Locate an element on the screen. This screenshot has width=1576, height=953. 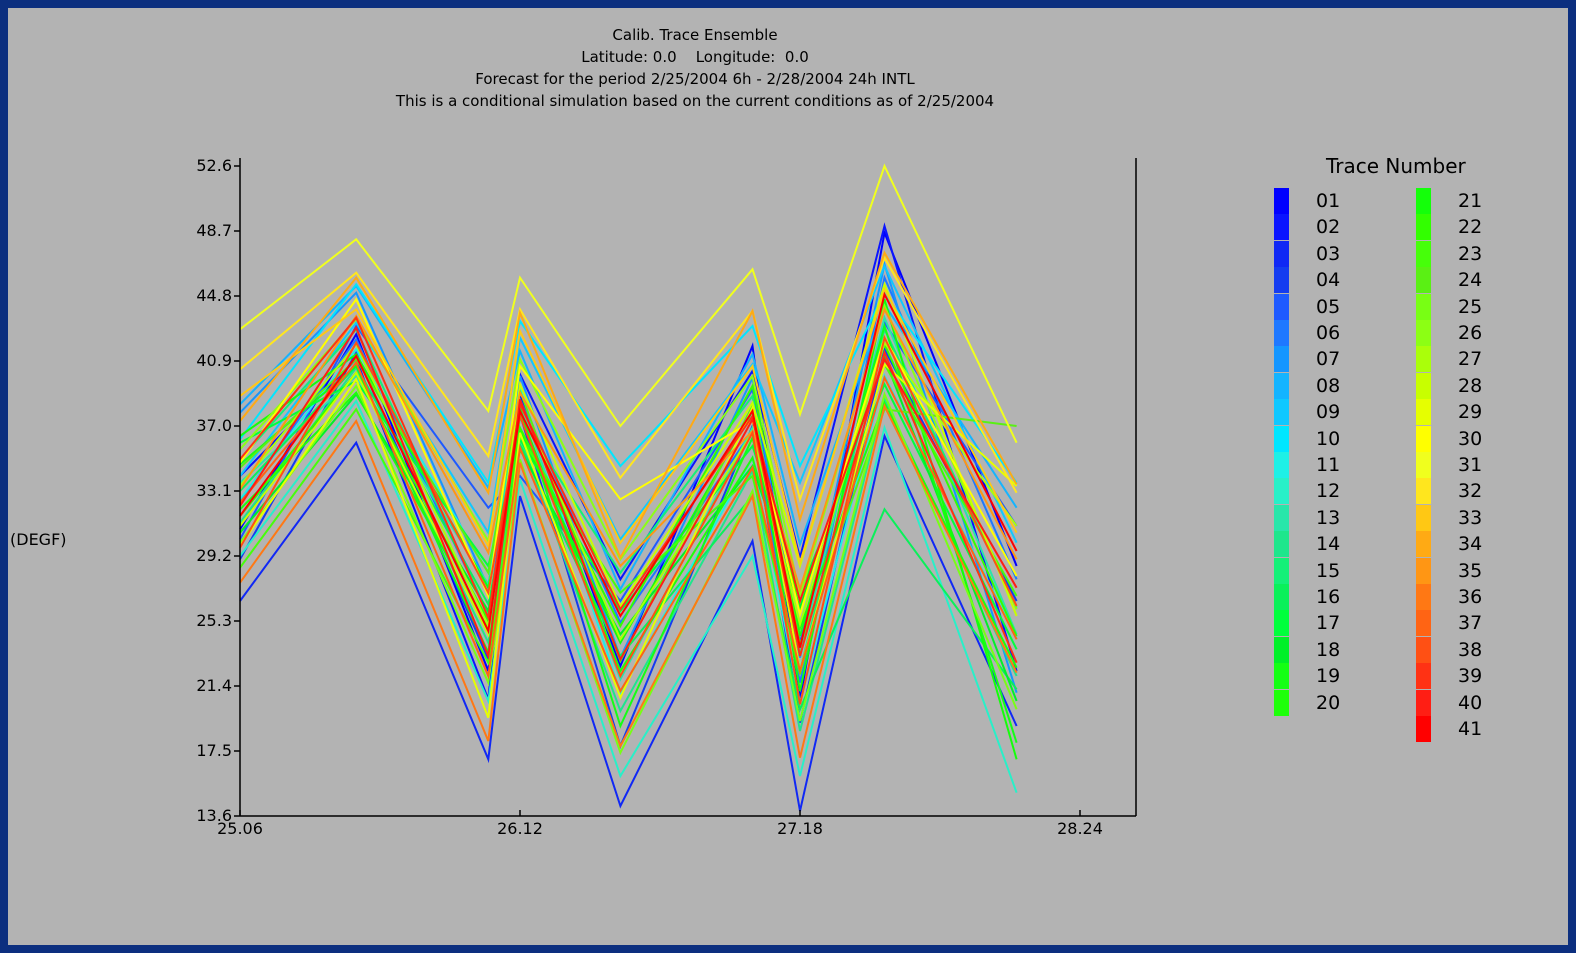
y-tick-label: 44.8 is located at coordinates (214, 295).